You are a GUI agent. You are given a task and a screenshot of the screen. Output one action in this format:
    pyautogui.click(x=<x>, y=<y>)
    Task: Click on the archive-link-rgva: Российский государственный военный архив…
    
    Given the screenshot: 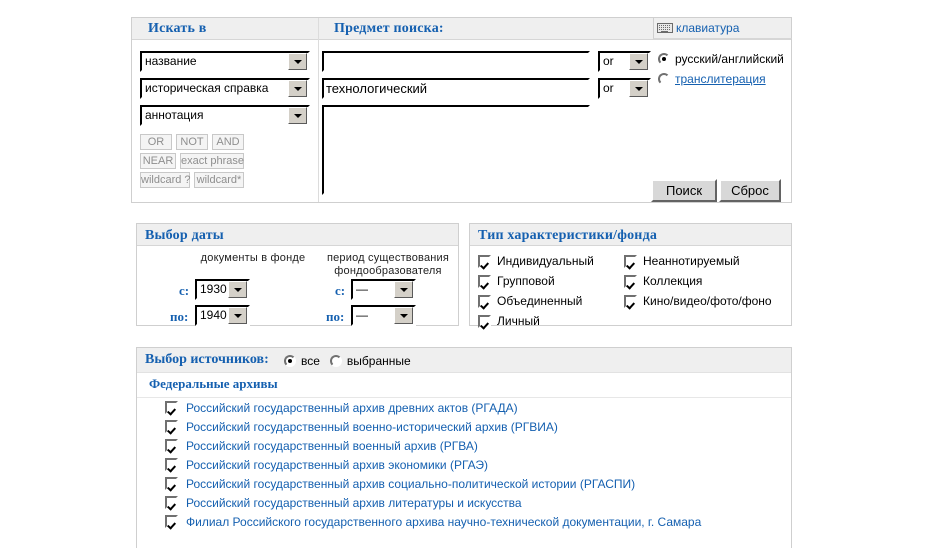 What is the action you would take?
    pyautogui.click(x=332, y=445)
    